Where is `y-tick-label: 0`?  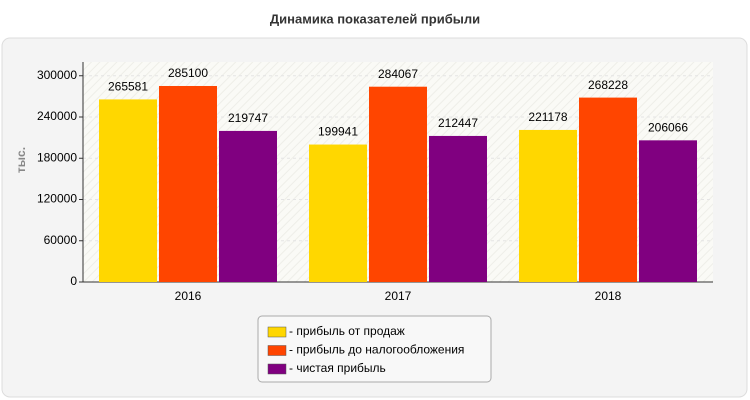 y-tick-label: 0 is located at coordinates (73, 281).